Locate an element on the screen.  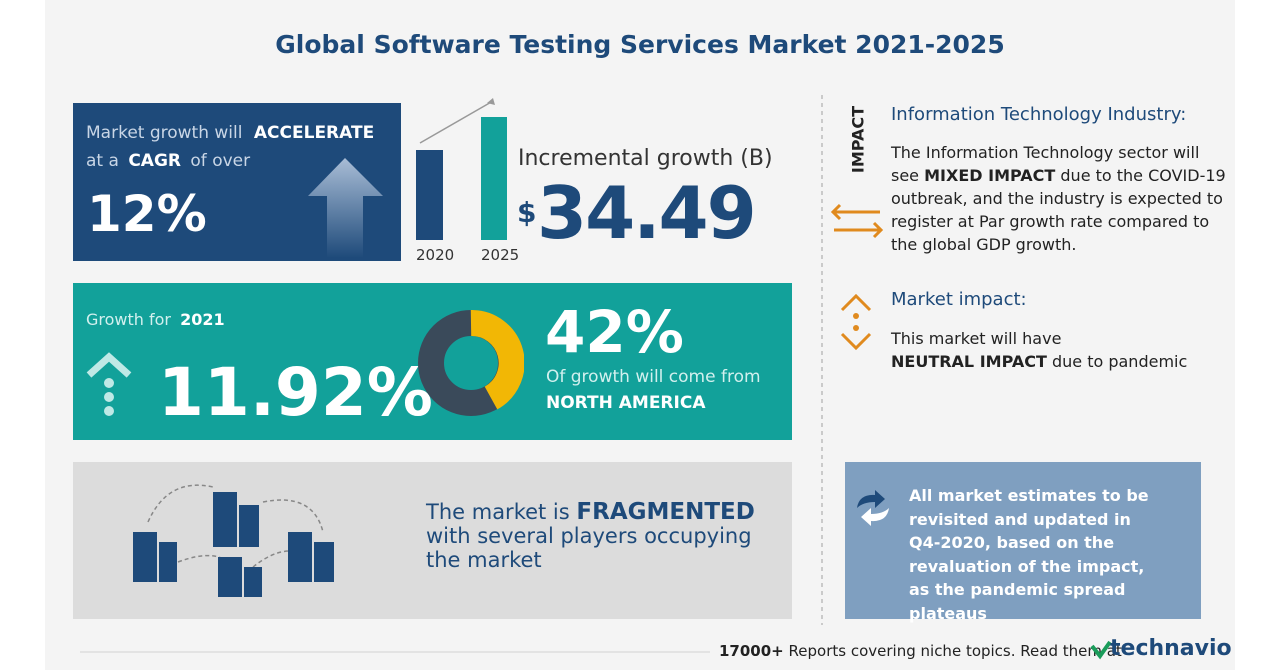
emphasis: CAGR is located at coordinates (154, 161).